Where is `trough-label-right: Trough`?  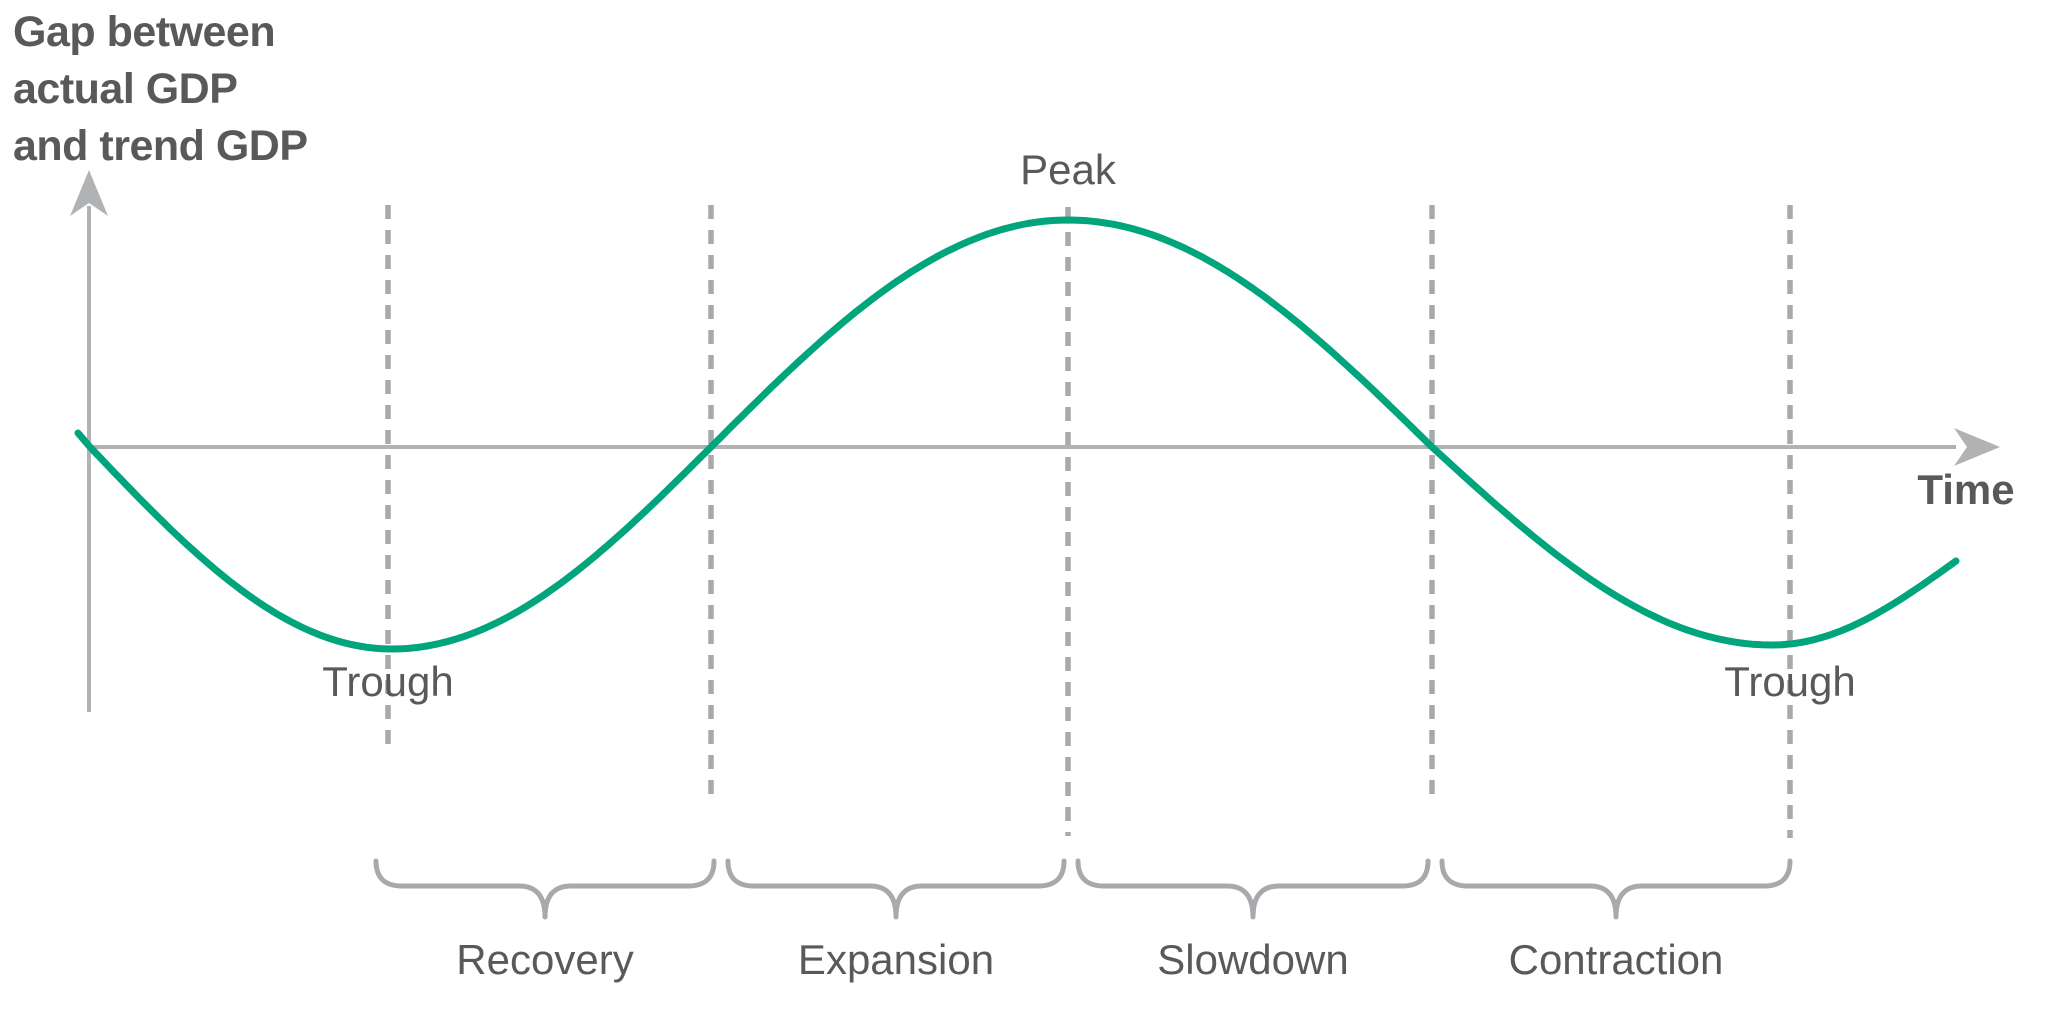
trough-label-right: Trough is located at coordinates (1790, 681).